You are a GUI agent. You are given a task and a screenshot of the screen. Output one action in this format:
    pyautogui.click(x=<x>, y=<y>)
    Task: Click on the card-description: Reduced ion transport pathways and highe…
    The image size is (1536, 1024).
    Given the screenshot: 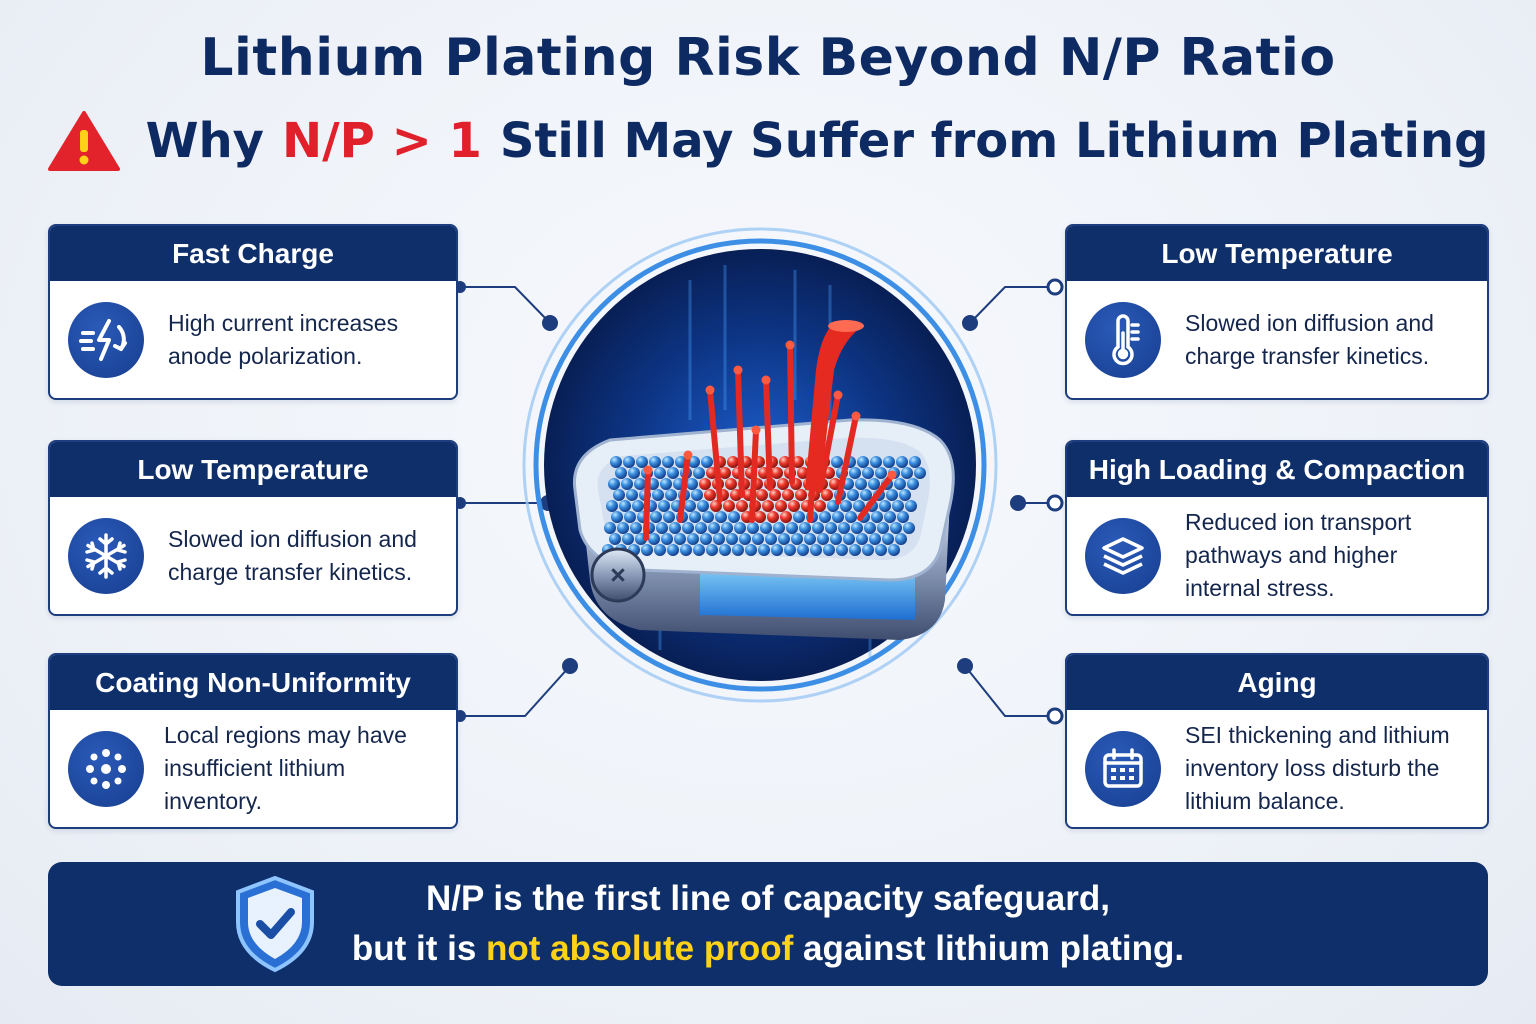 What is the action you would take?
    pyautogui.click(x=1298, y=555)
    